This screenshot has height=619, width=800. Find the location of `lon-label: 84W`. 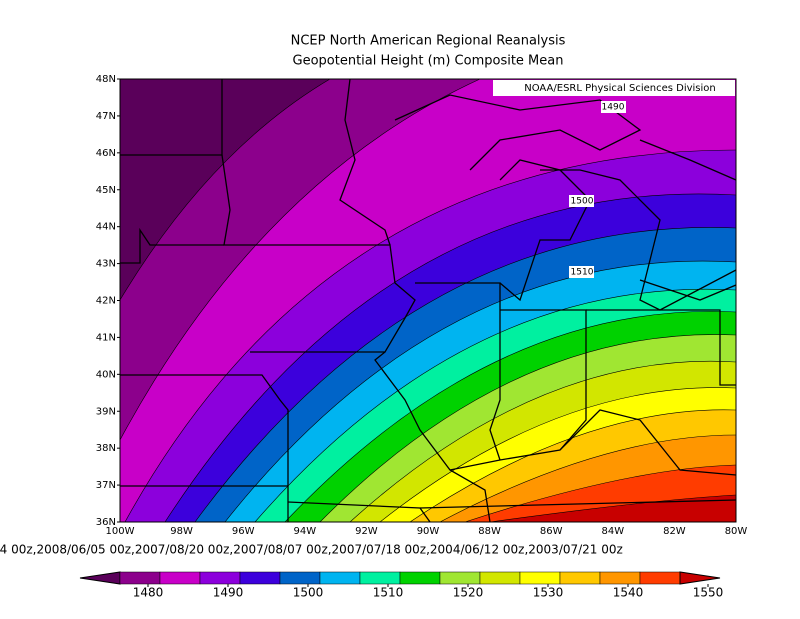

lon-label: 84W is located at coordinates (612, 531).